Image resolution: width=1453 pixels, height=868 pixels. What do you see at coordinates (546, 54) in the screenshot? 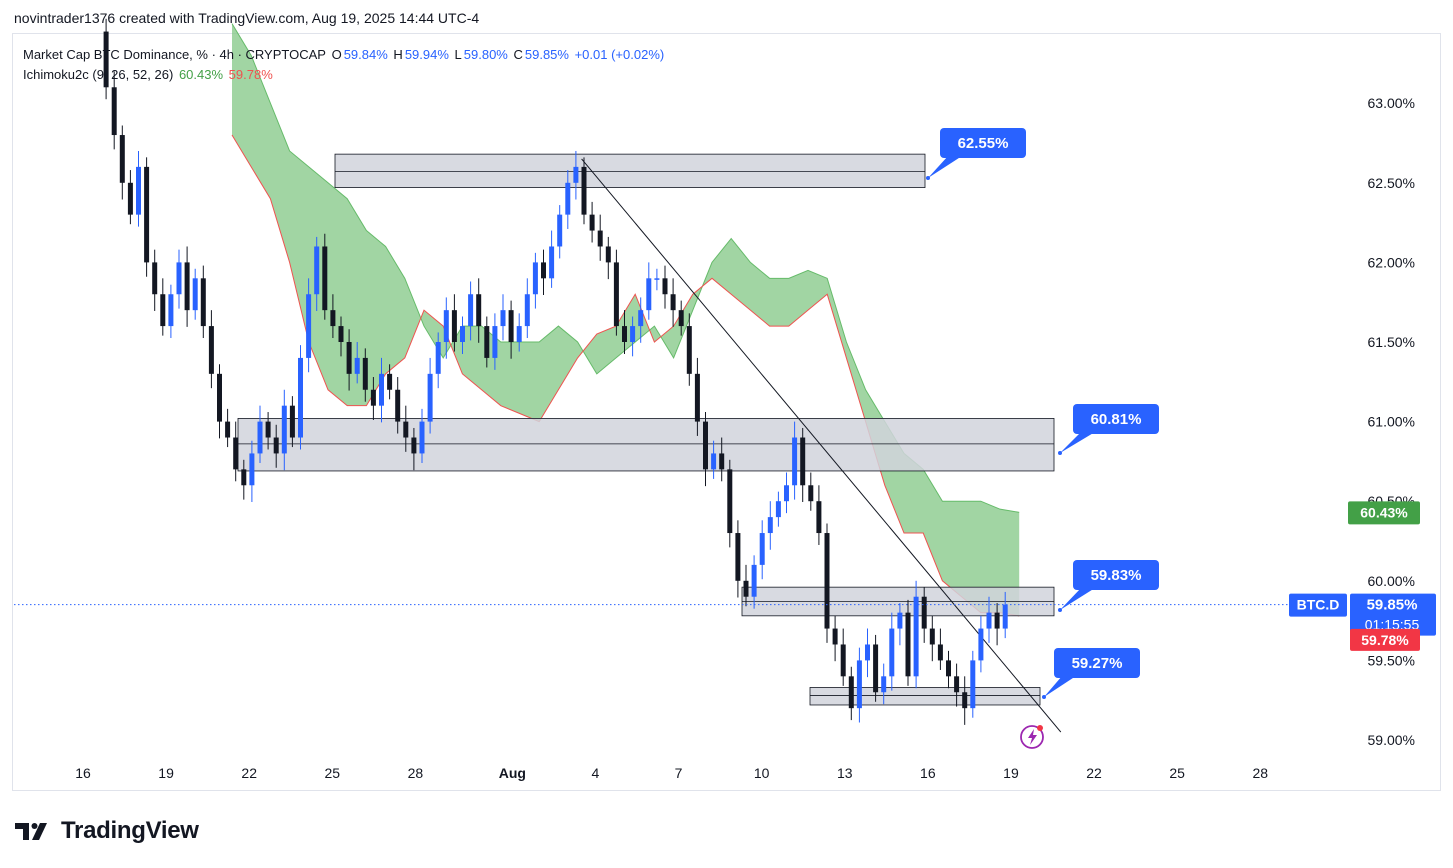
I see `close-value: 59.85%` at bounding box center [546, 54].